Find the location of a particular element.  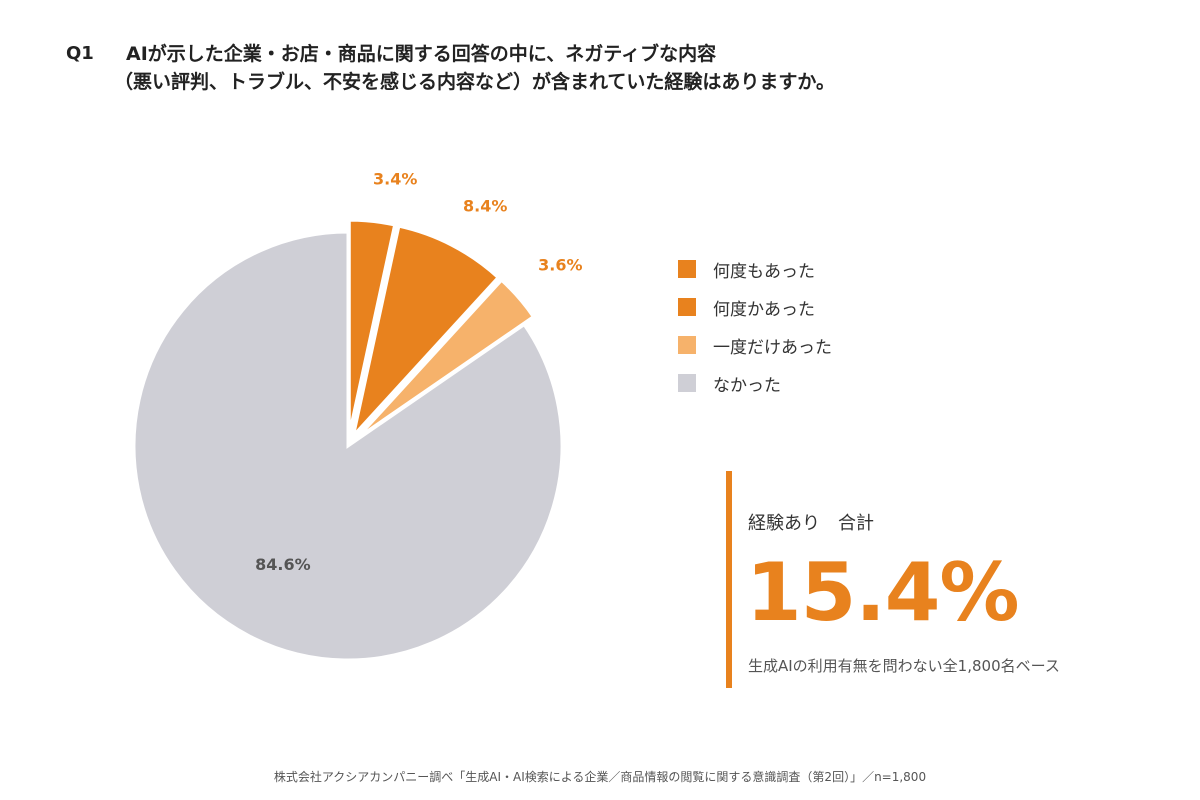

legend-item: 何度かあった is located at coordinates (755, 307).